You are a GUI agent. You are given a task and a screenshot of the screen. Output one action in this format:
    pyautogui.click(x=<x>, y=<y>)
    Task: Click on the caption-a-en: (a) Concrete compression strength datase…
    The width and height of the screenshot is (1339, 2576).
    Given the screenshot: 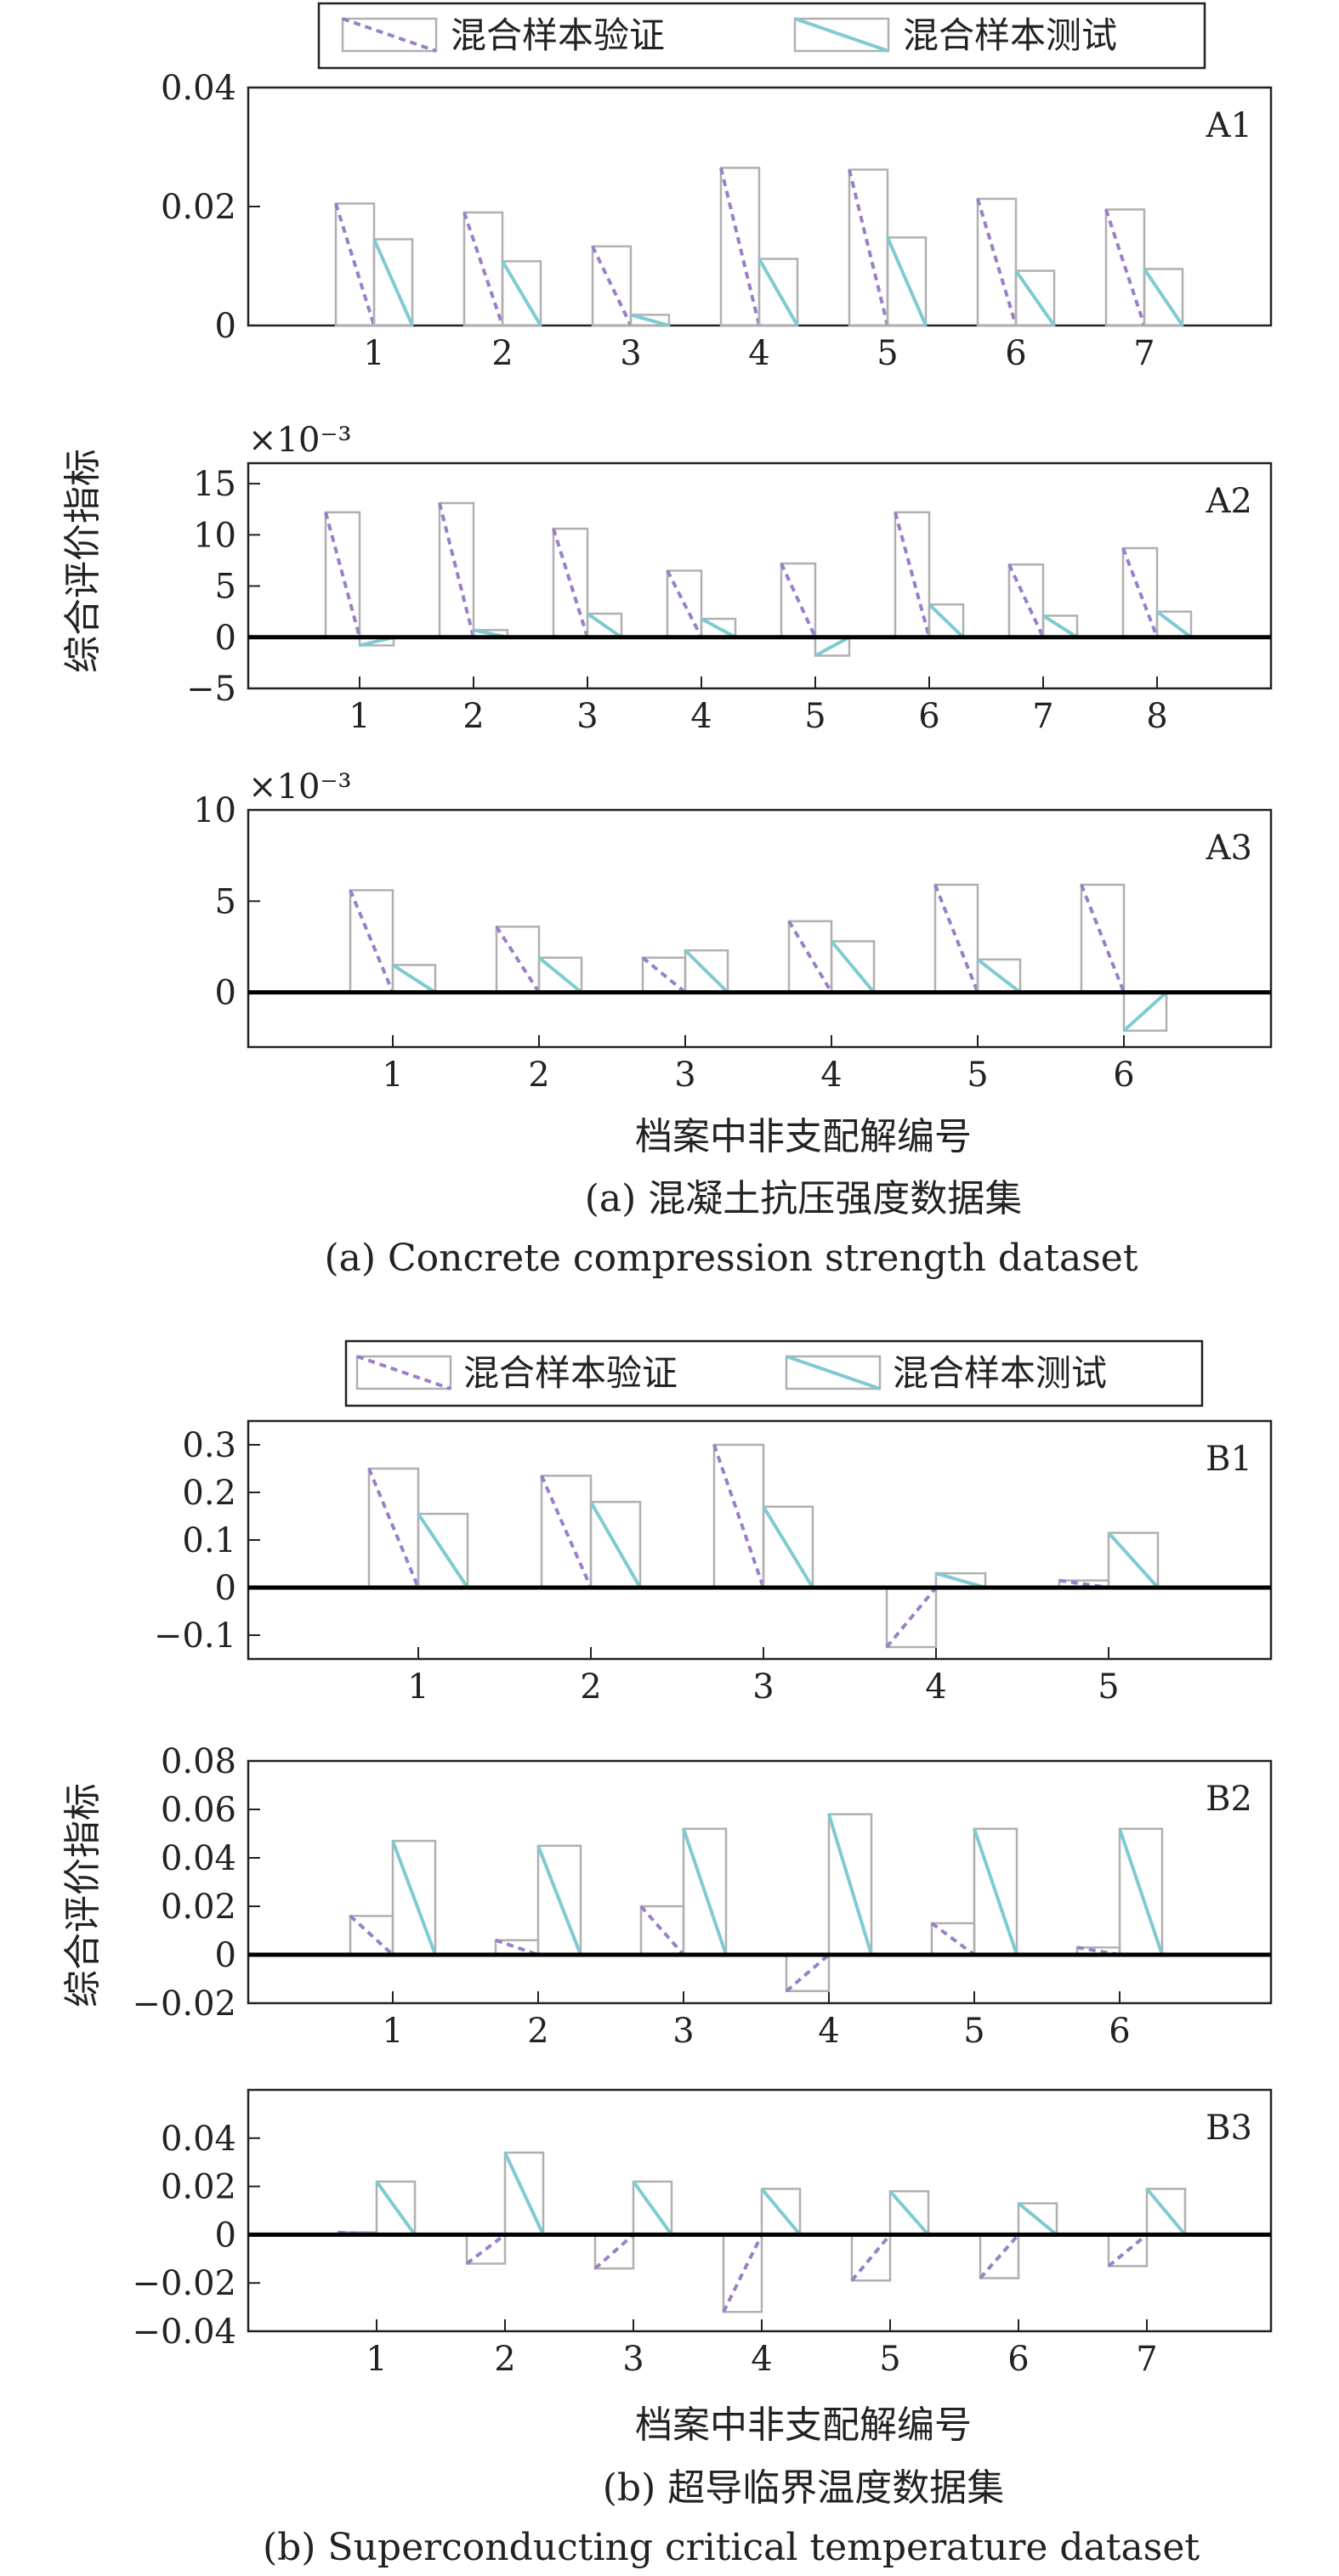 What is the action you would take?
    pyautogui.click(x=731, y=1258)
    